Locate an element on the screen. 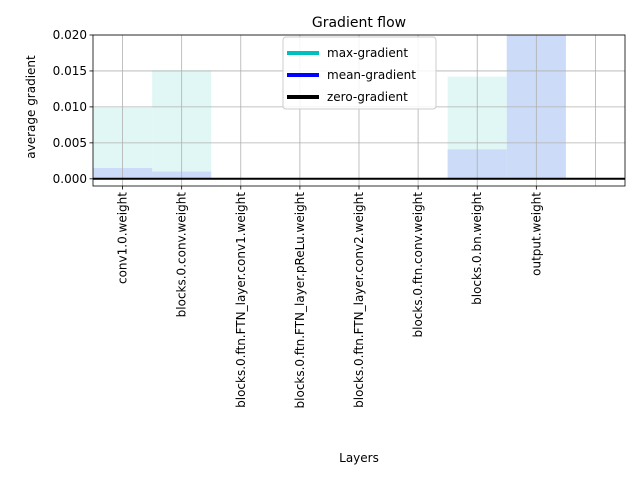 The image size is (640, 480). x-tick-label-3: blocks.0.ftn.FTN_layer.pReLu.weight is located at coordinates (300, 300).